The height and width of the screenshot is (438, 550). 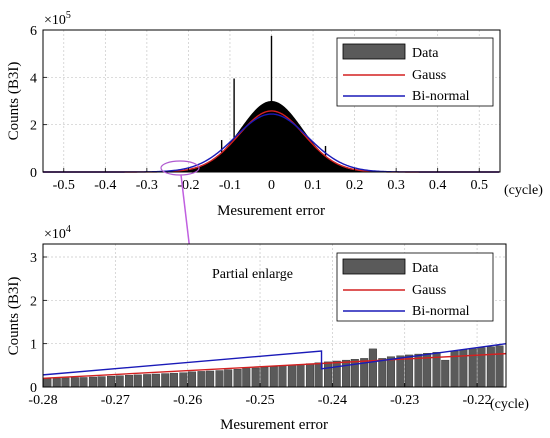 I want to click on bottom-y-axis-label: Counts (B3I), so click(x=14, y=316).